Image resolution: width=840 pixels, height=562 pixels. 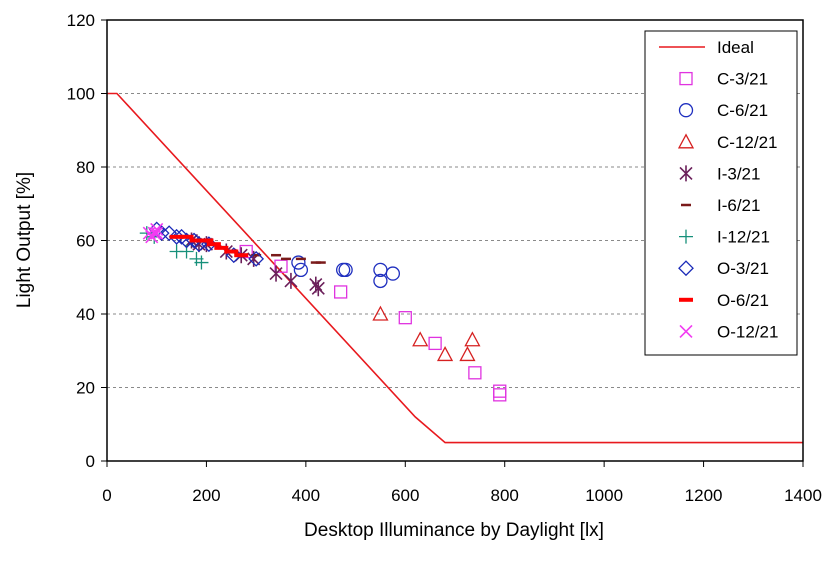 I want to click on legend-item-c-12-21: C-12/21, so click(x=727, y=142).